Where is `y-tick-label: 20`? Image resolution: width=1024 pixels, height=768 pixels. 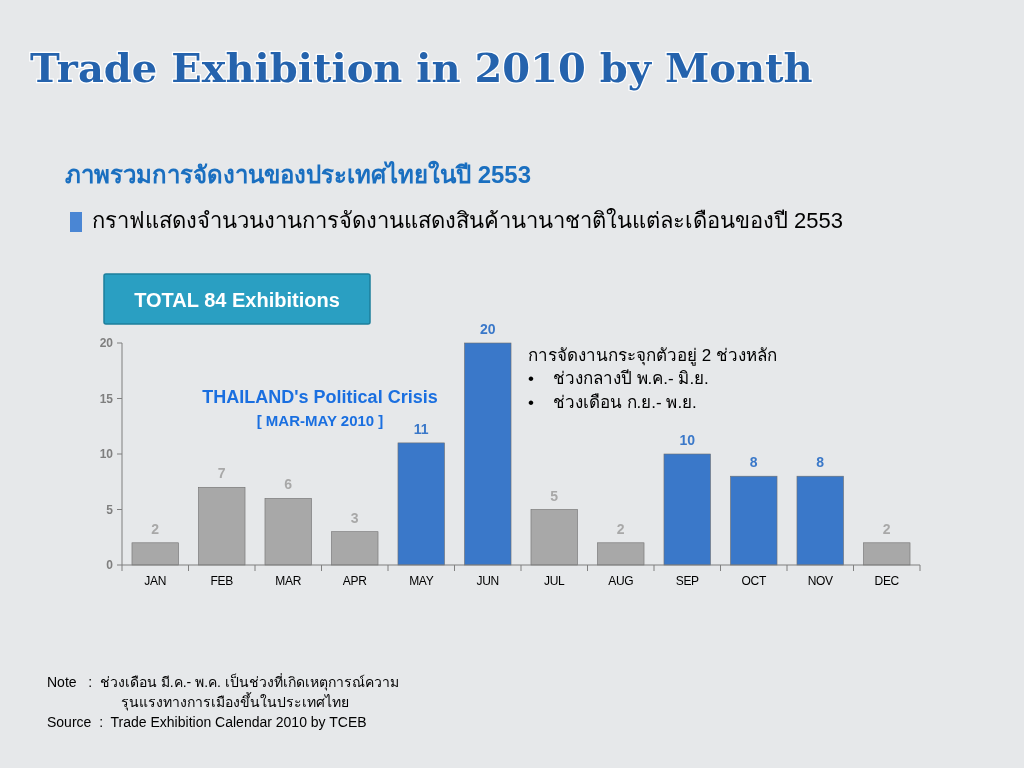
y-tick-label: 20 is located at coordinates (106, 343).